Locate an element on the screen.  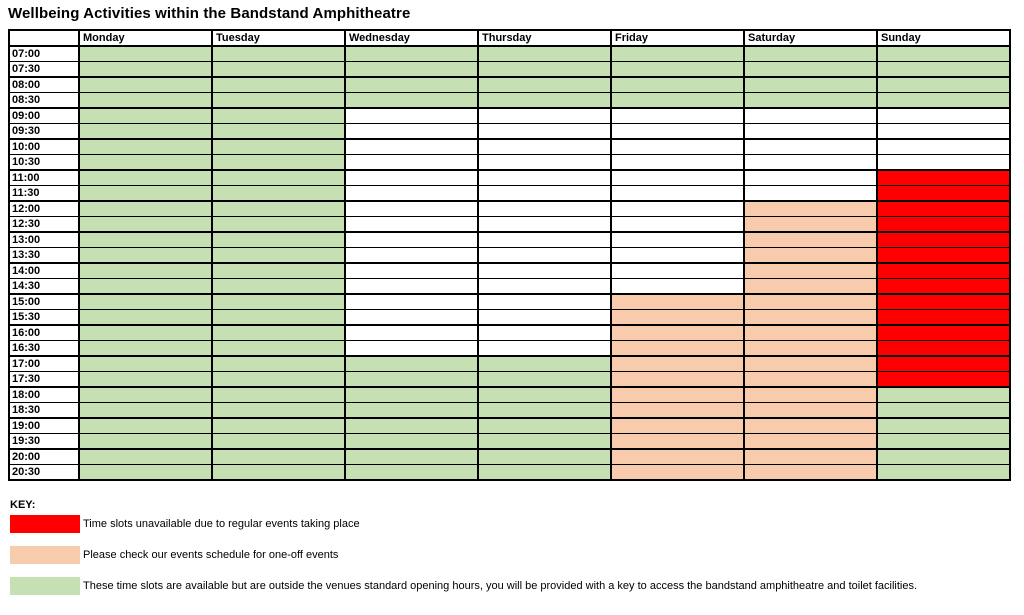
schedule-row-1100: 11:00 is located at coordinates (509, 177).